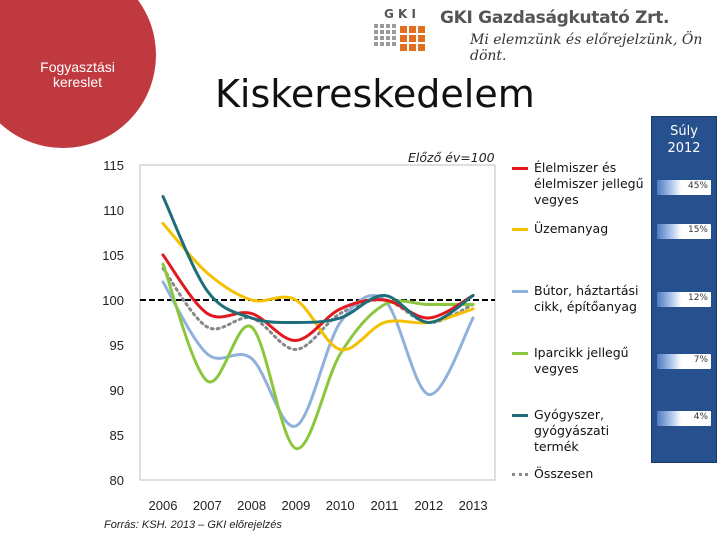 Image resolution: width=720 pixels, height=540 pixels. I want to click on x-tick-label: 2013, so click(473, 505).